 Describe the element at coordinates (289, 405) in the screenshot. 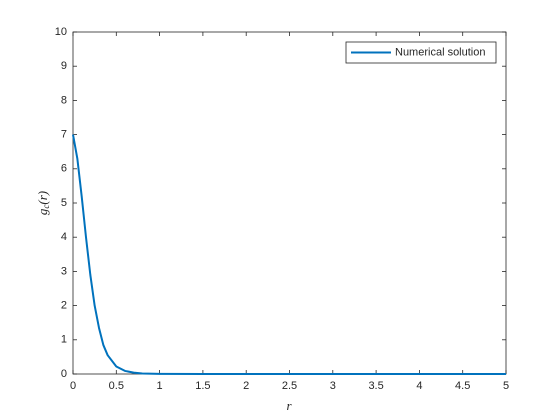

I see `x-axis-label: r` at that location.